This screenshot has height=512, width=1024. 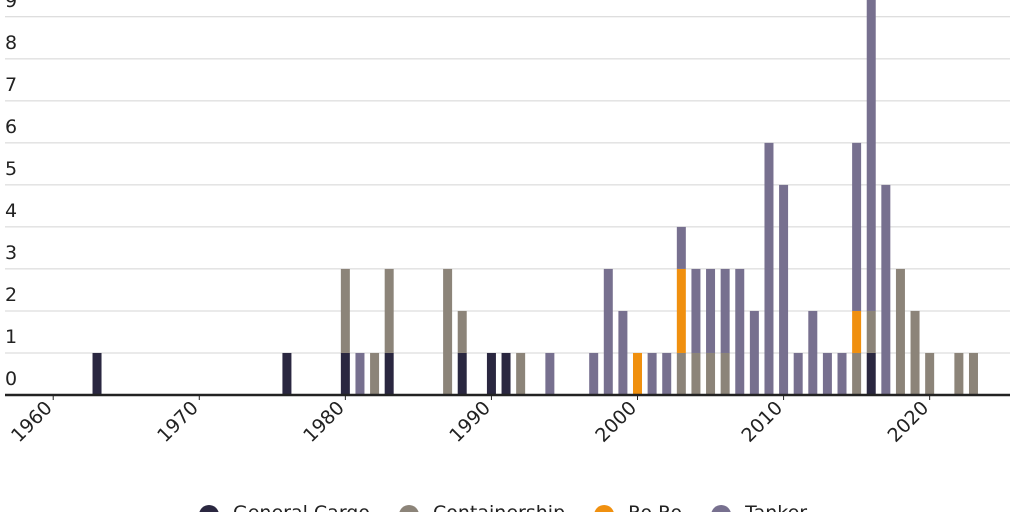 I want to click on legend: General Cargo Containership Ro Ro Tanker, so click(x=503, y=507).